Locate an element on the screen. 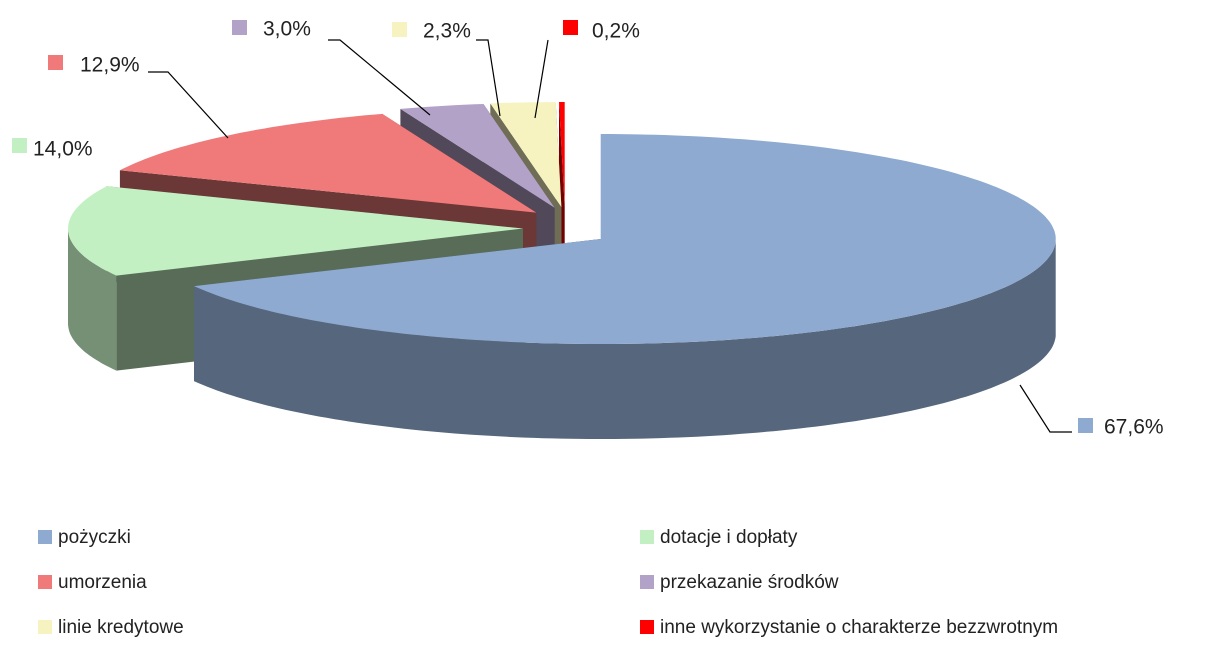  legend-label: przekazanie środków is located at coordinates (749, 582).